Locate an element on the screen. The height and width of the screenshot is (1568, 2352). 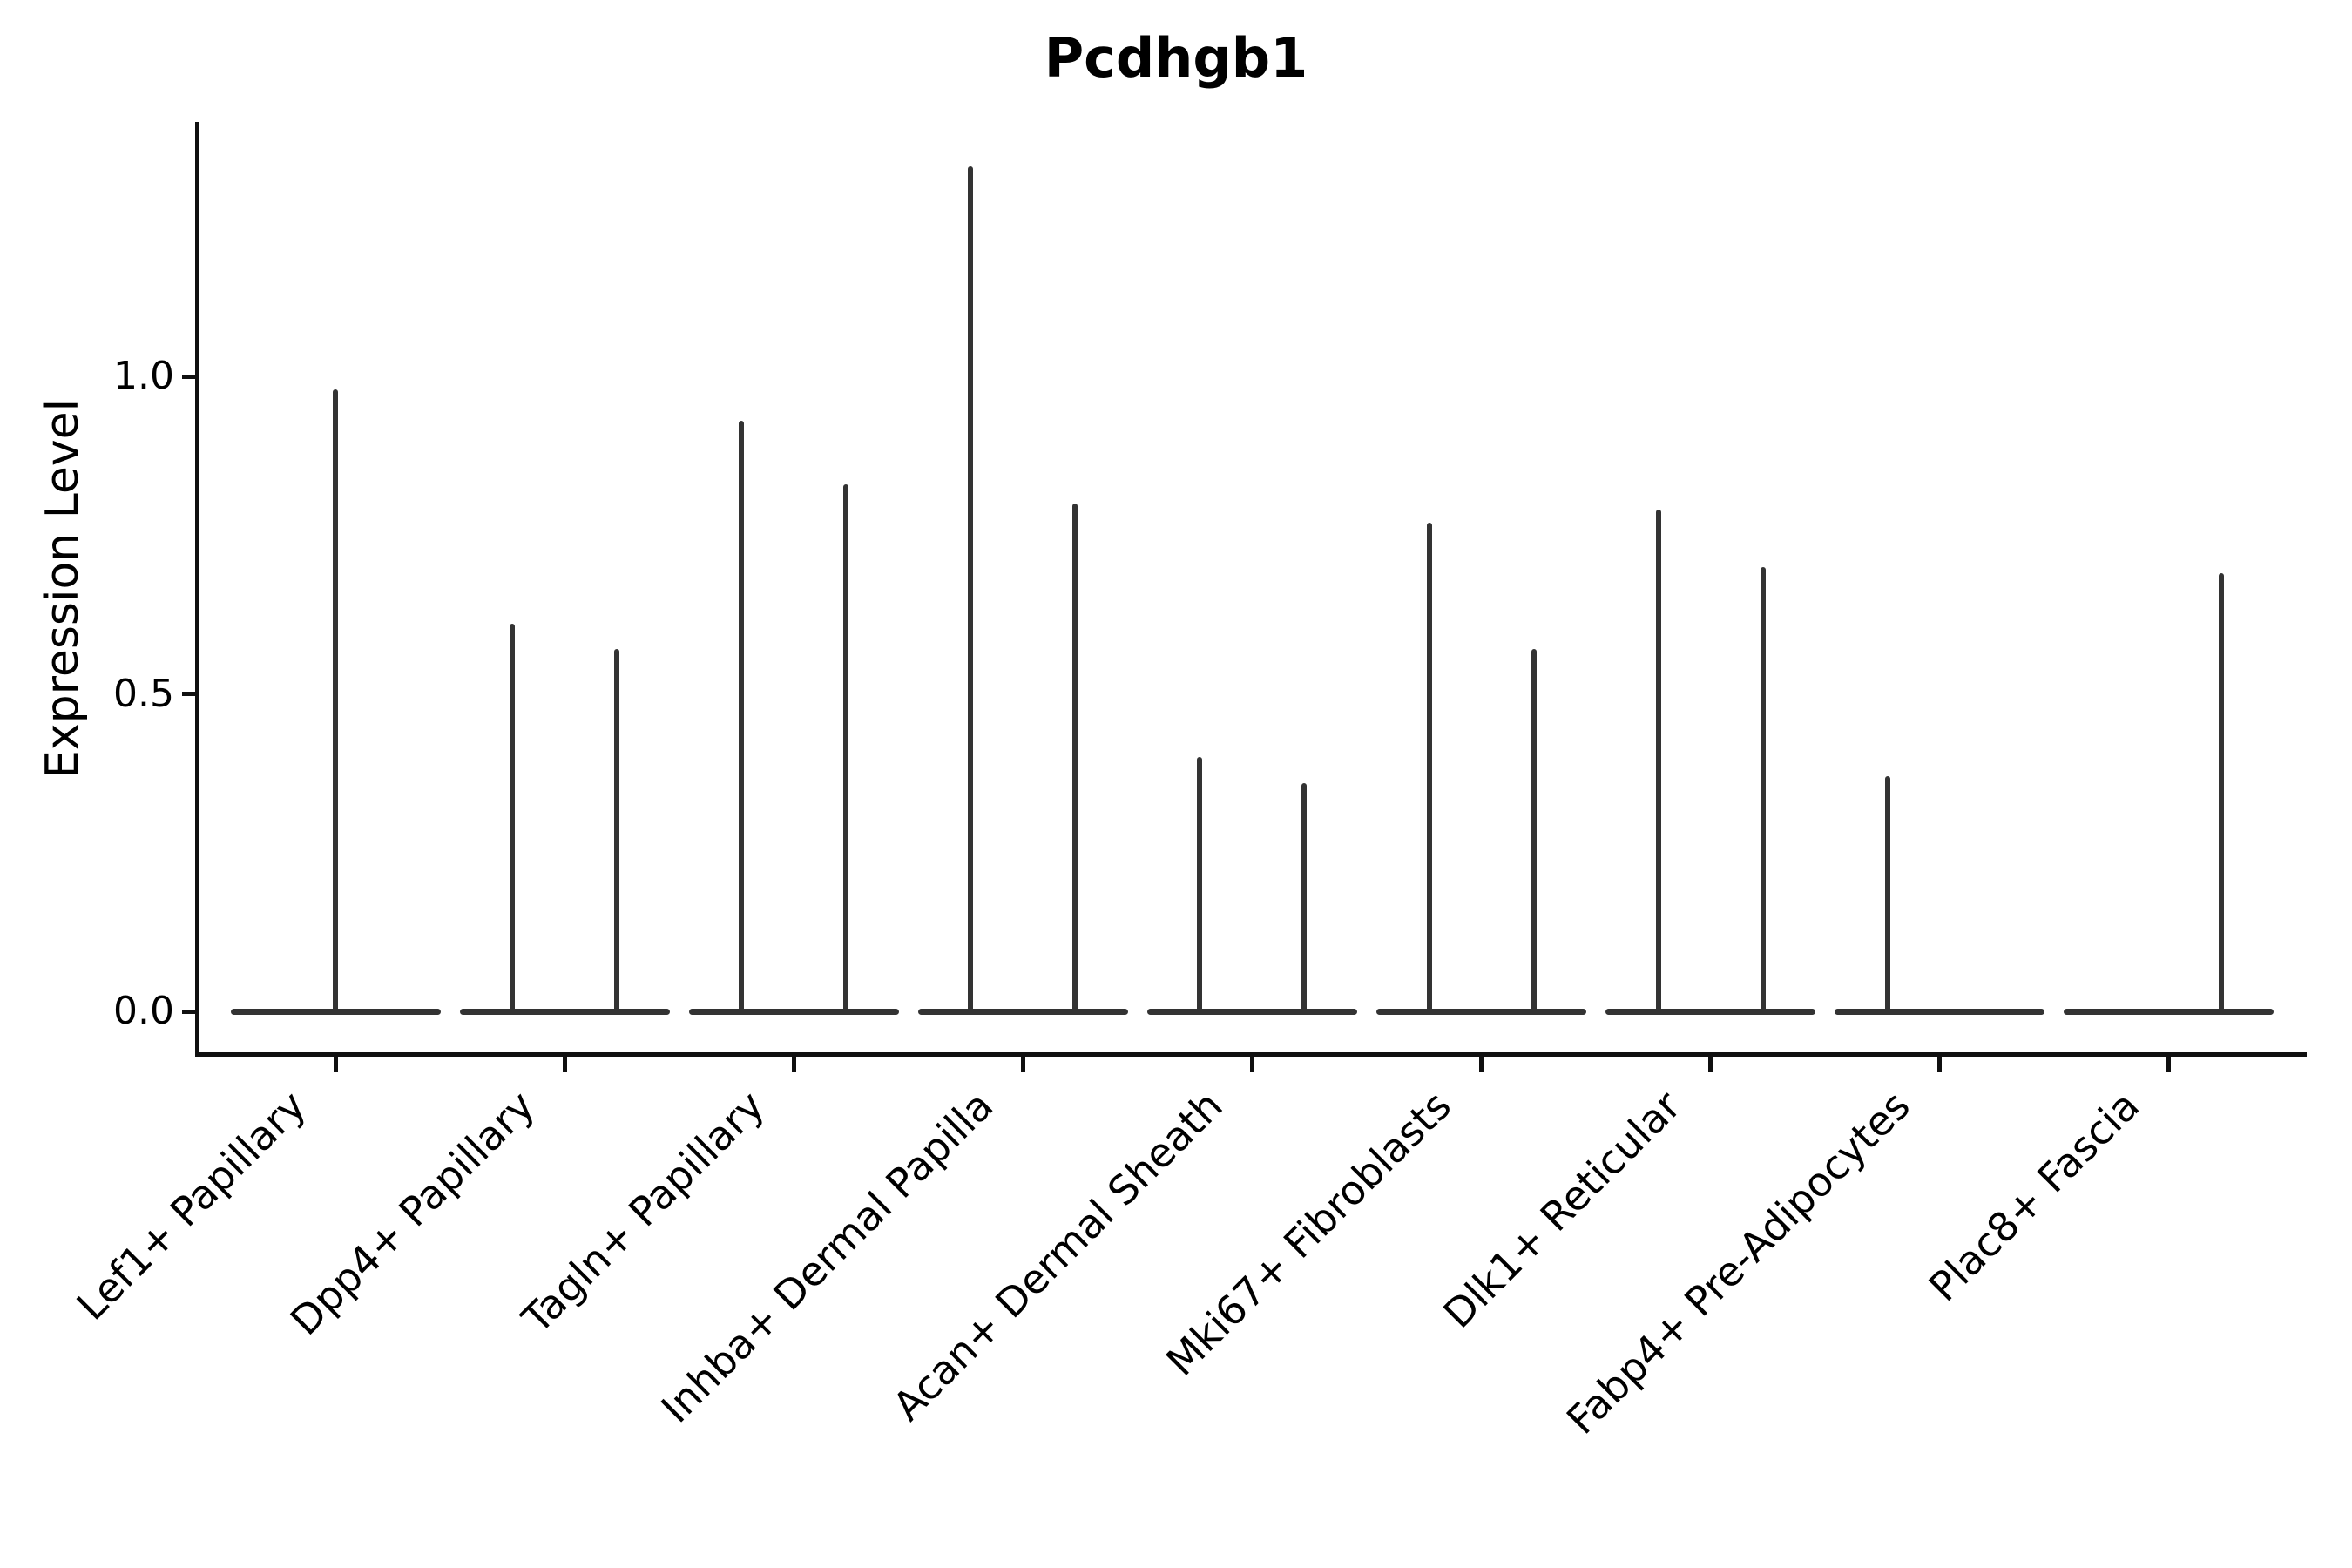
x-tick-label: Tagln+ Papillary is located at coordinates (643, 1211).